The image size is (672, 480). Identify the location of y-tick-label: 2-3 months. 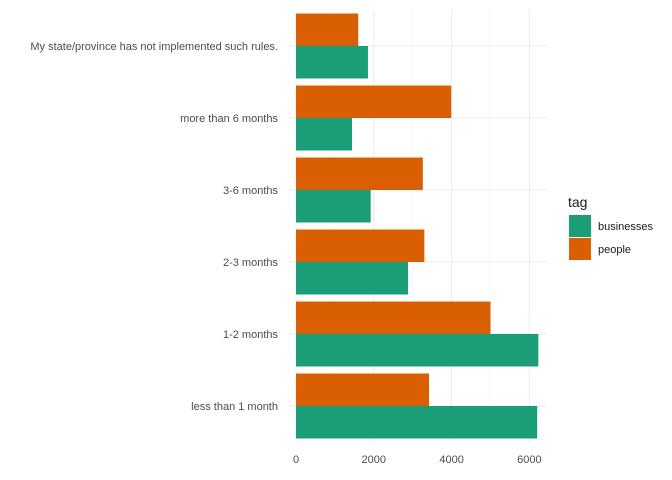
(251, 263).